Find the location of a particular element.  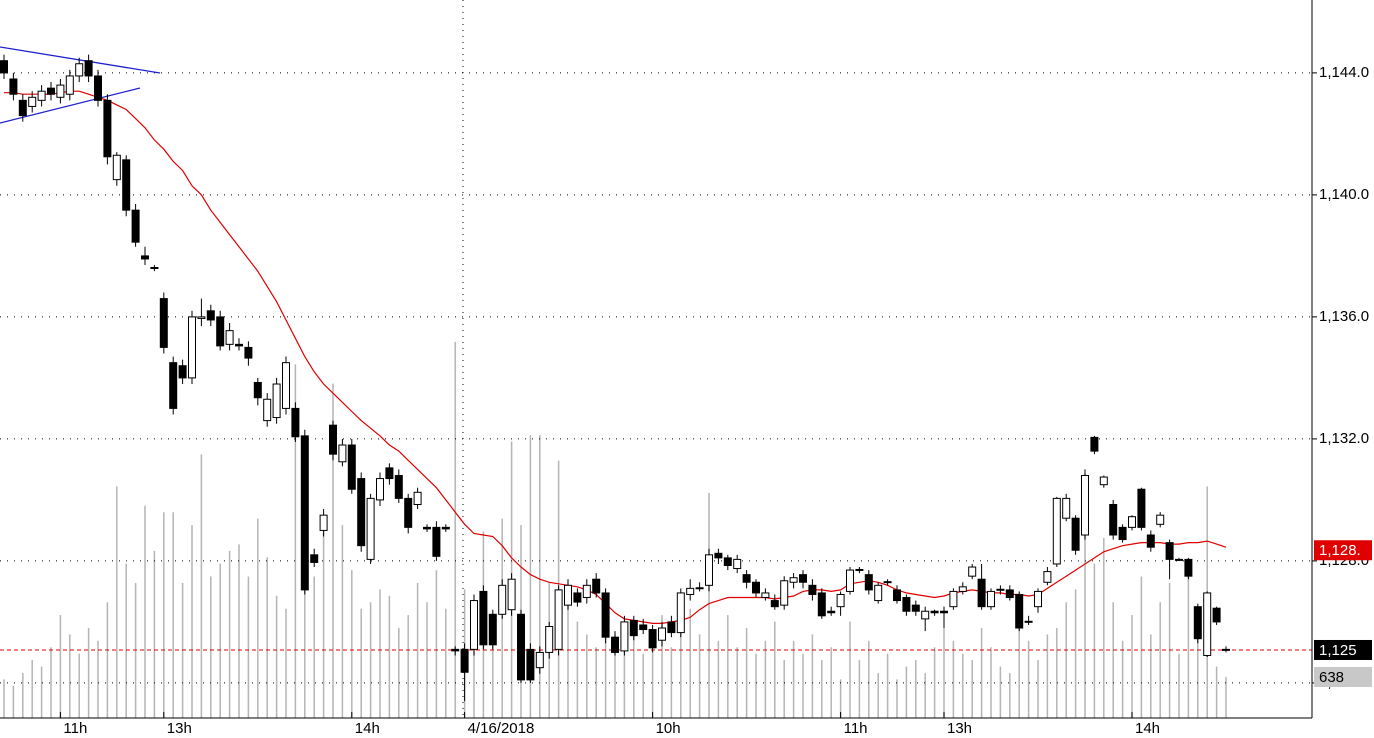

volume-tag-label: 638 is located at coordinates (1331, 677).